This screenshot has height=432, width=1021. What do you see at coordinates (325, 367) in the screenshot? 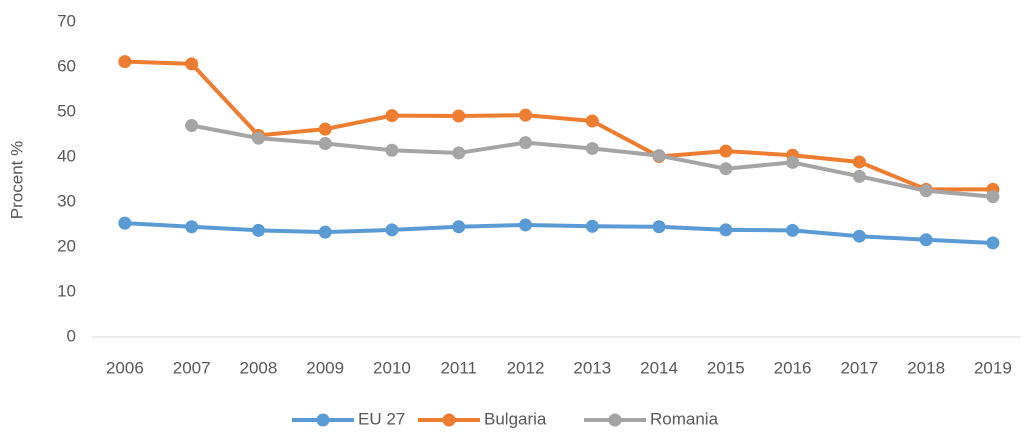
I see `x-tick-label: 2009` at bounding box center [325, 367].